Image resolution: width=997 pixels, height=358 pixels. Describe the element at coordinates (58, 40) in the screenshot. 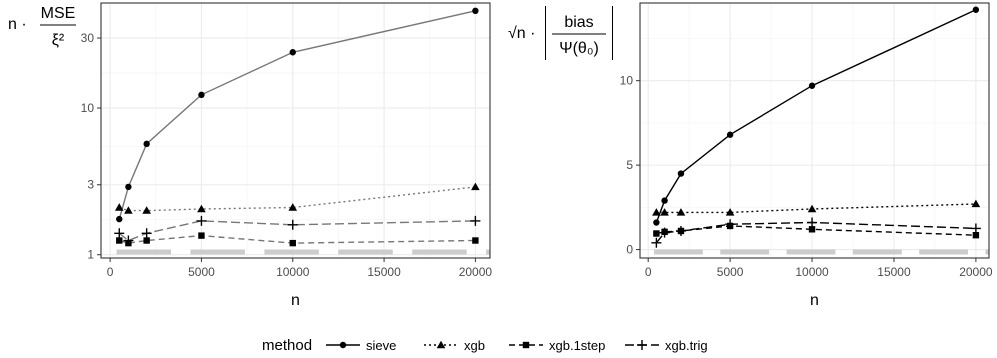

I see `mse-y-axis-denominator: ξ²` at that location.